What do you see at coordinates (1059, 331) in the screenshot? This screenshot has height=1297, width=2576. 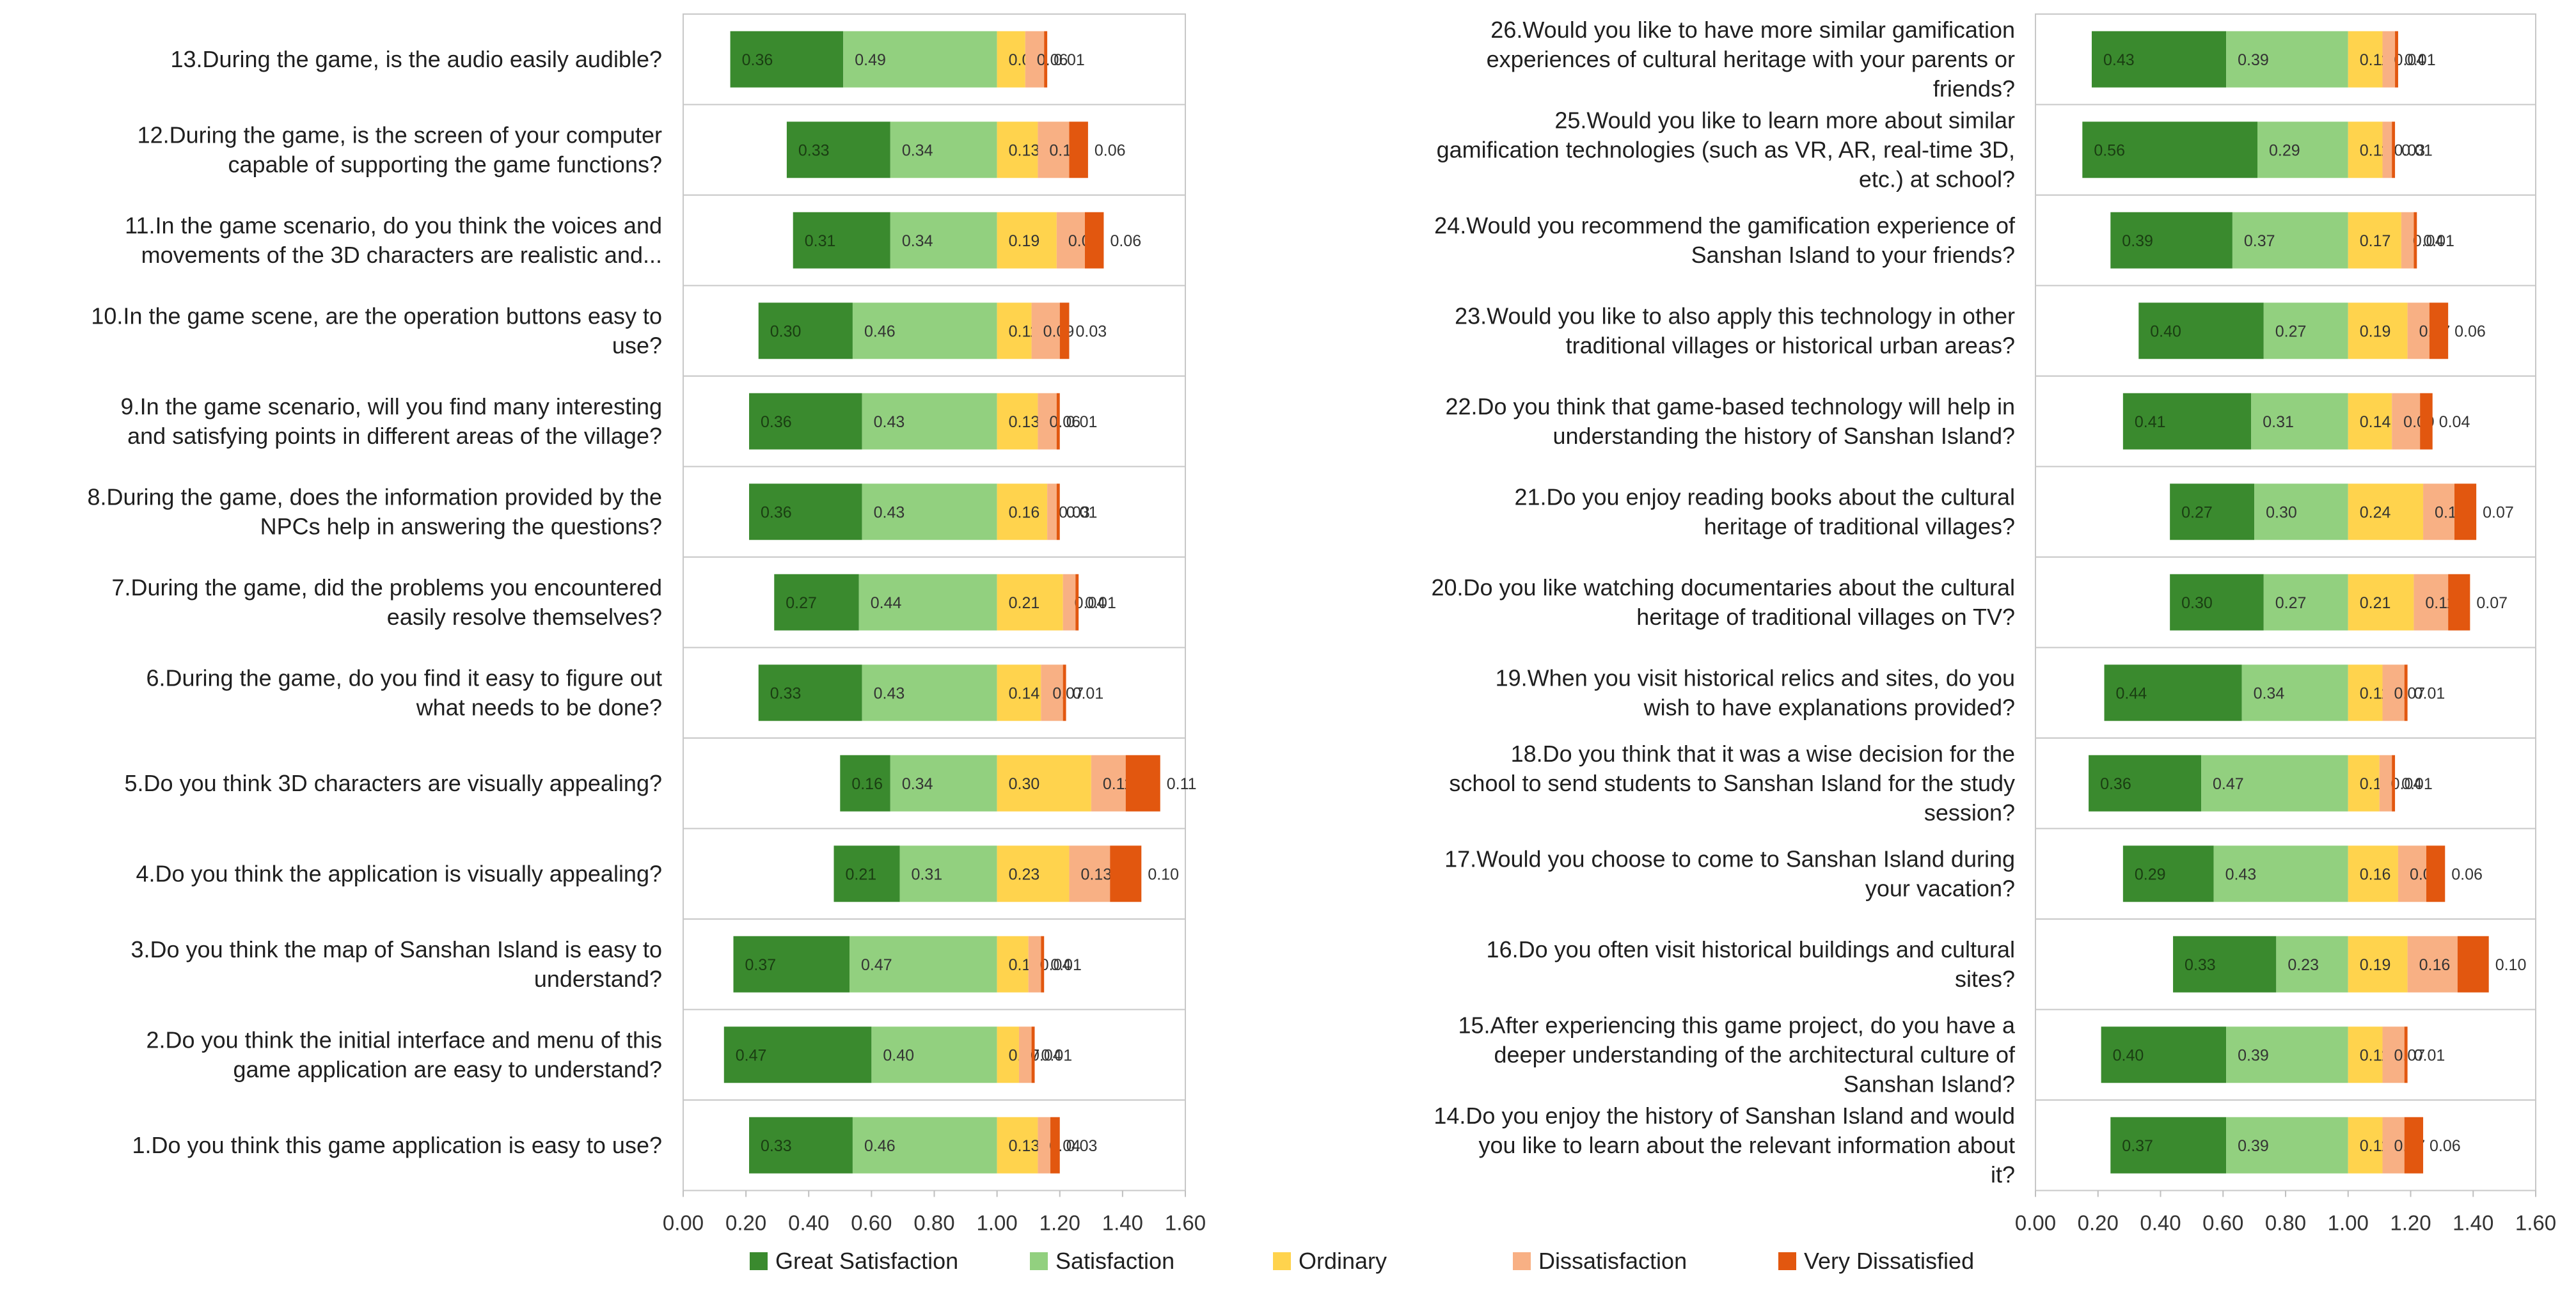 I see `bar-value-label: 0.09` at bounding box center [1059, 331].